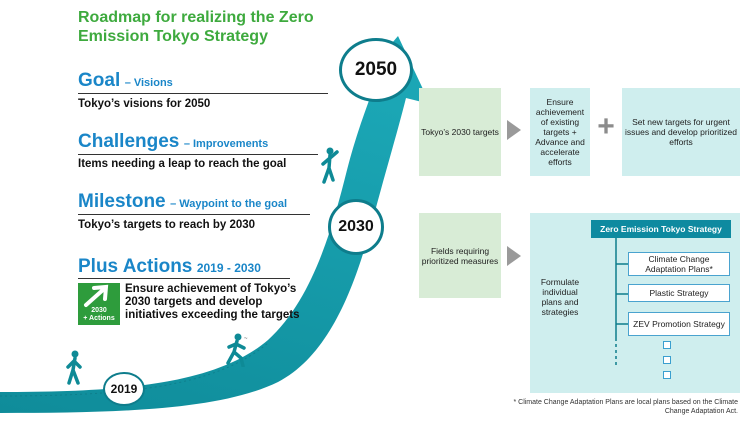 This screenshot has width=748, height=437. Describe the element at coordinates (228, 268) in the screenshot. I see `plus-actions-subheading: 2019 - 2030` at that location.